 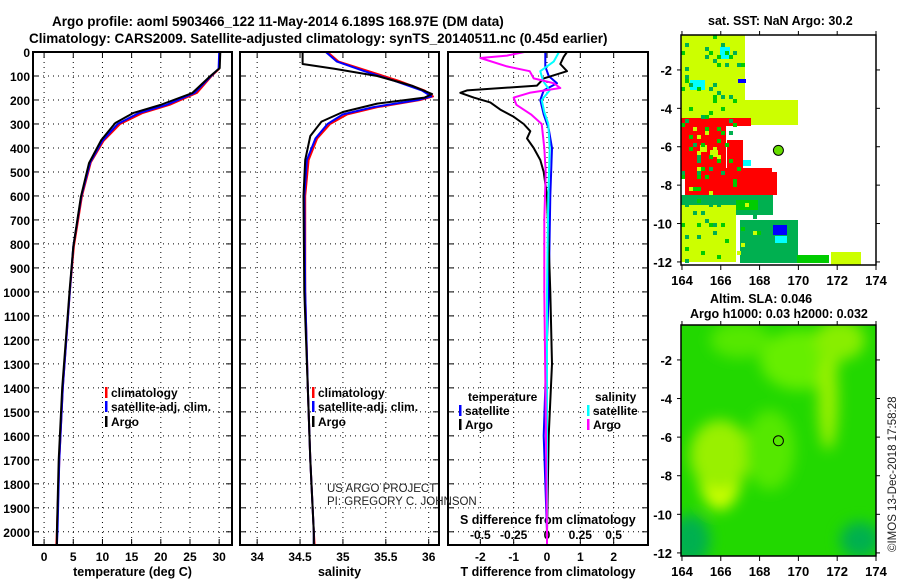 What do you see at coordinates (514, 535) in the screenshot?
I see `x2-tick-label: -0.25` at bounding box center [514, 535].